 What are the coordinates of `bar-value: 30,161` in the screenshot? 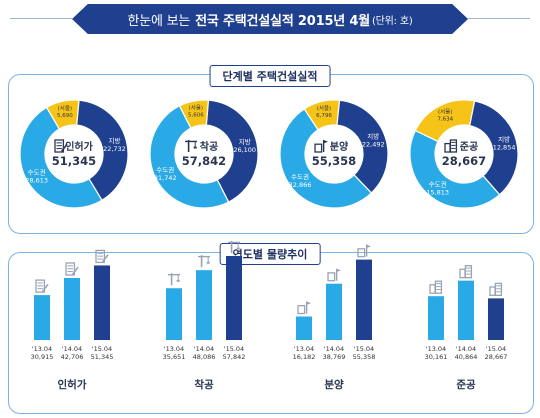 It's located at (436, 357).